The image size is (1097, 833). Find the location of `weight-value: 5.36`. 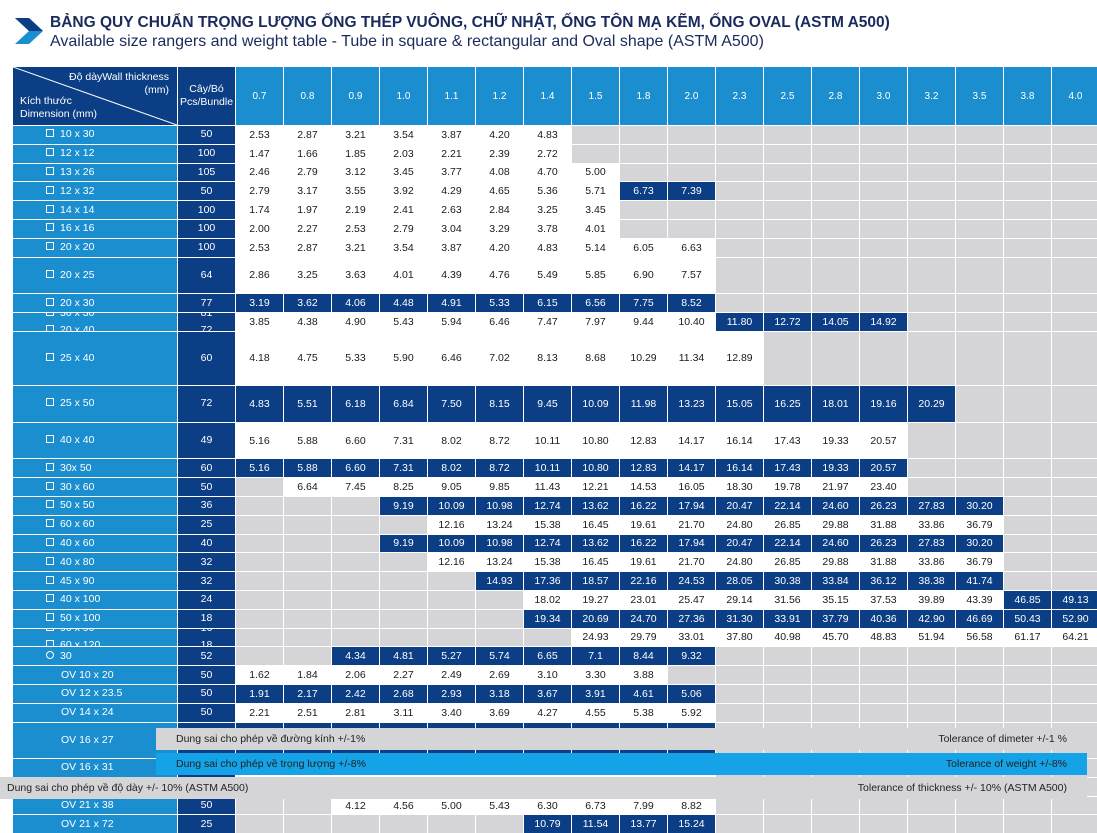

weight-value: 5.36 is located at coordinates (547, 191).